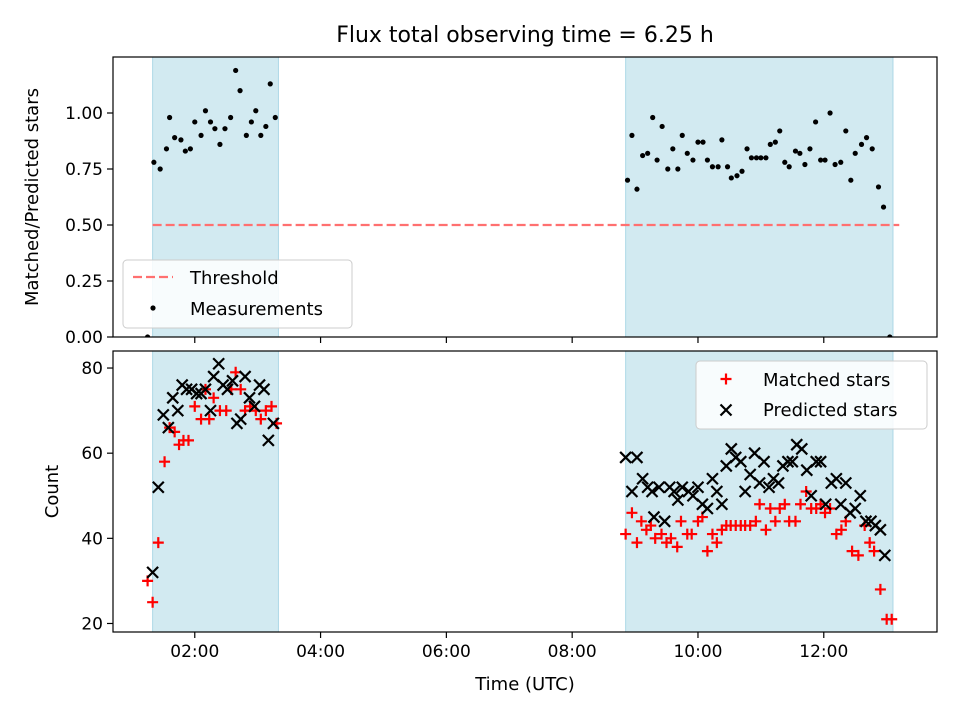 Image resolution: width=960 pixels, height=720 pixels. I want to click on y-tick-label: 0.50, so click(84, 226).